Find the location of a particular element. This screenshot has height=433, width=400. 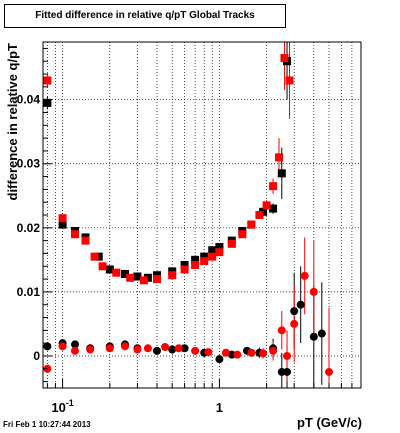

x-axis-label: pT (GeV/c) is located at coordinates (329, 422).